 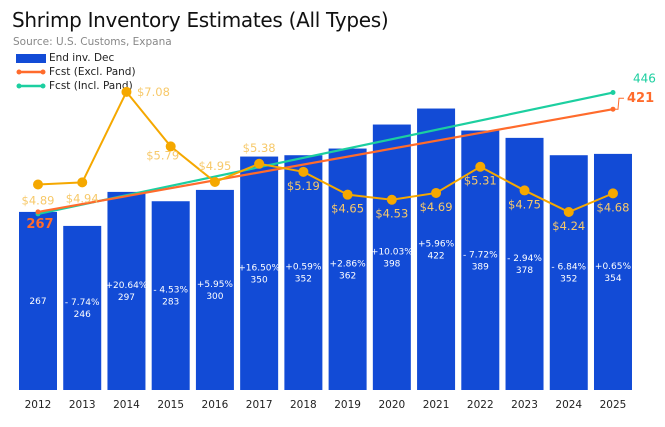 I want to click on price-label: $5.38, so click(x=259, y=148).